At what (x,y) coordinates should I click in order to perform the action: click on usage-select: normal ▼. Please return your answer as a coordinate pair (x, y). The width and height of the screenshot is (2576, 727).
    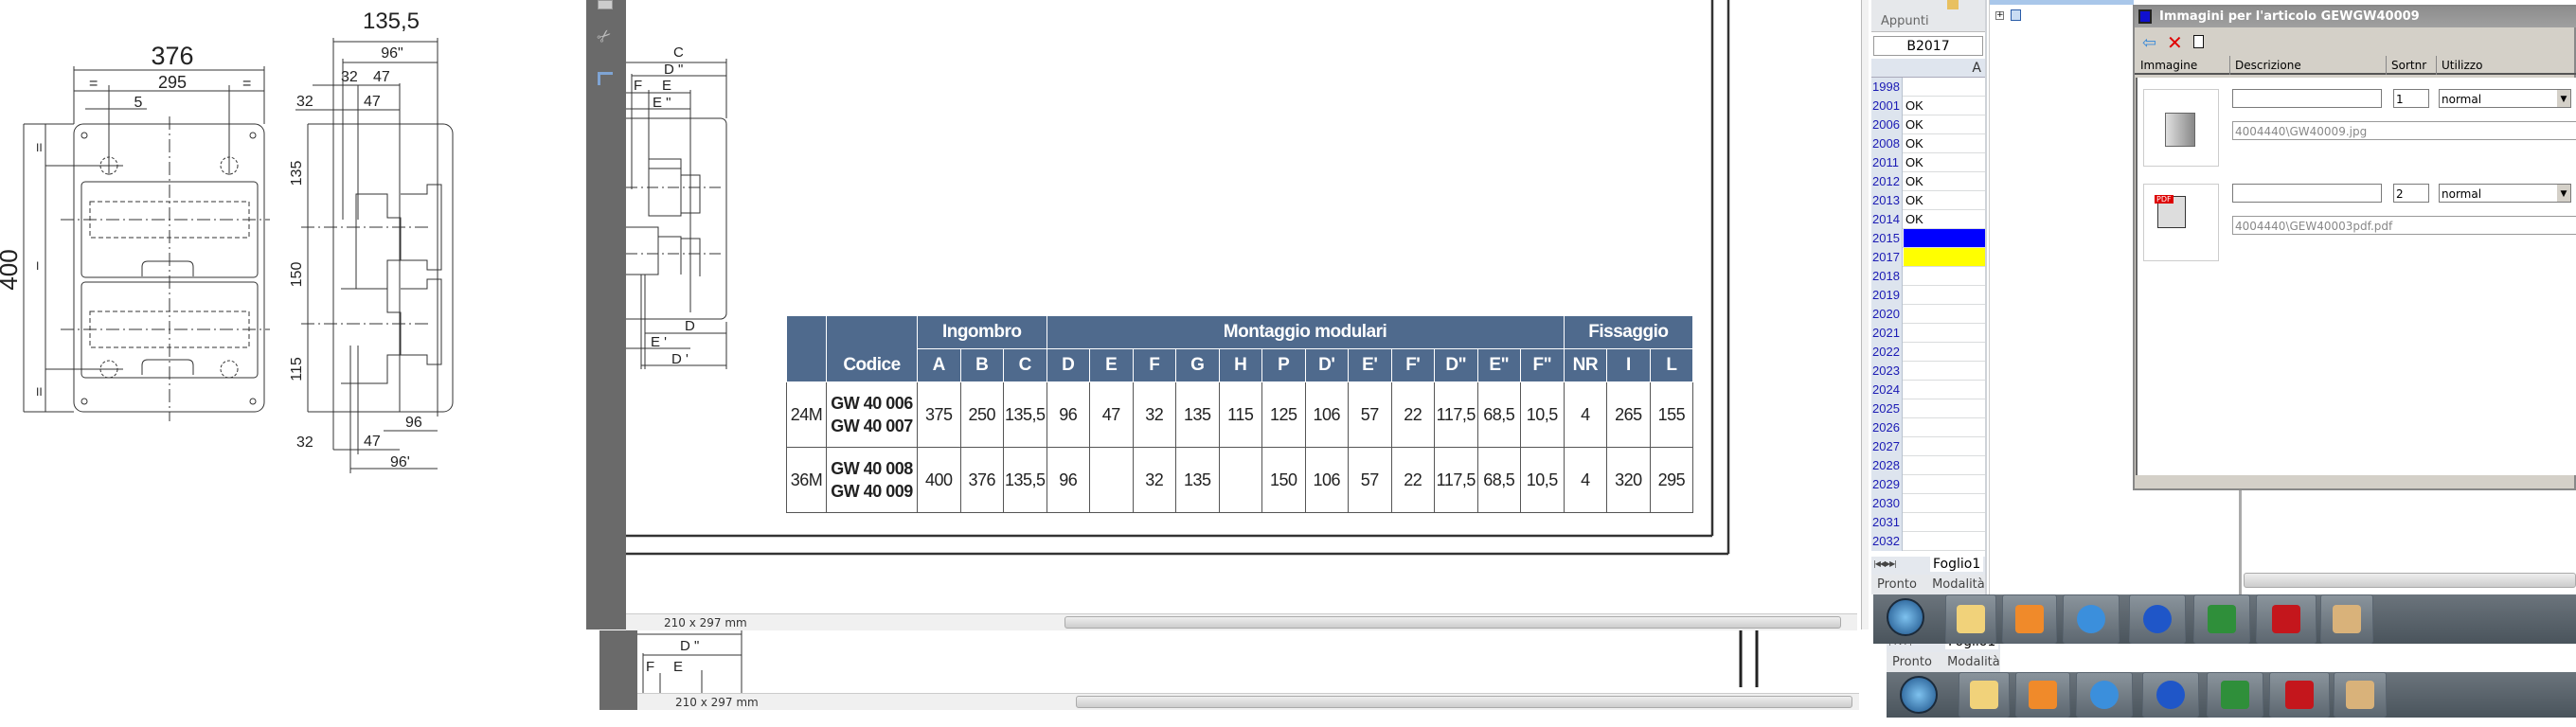
    Looking at the image, I should click on (2505, 193).